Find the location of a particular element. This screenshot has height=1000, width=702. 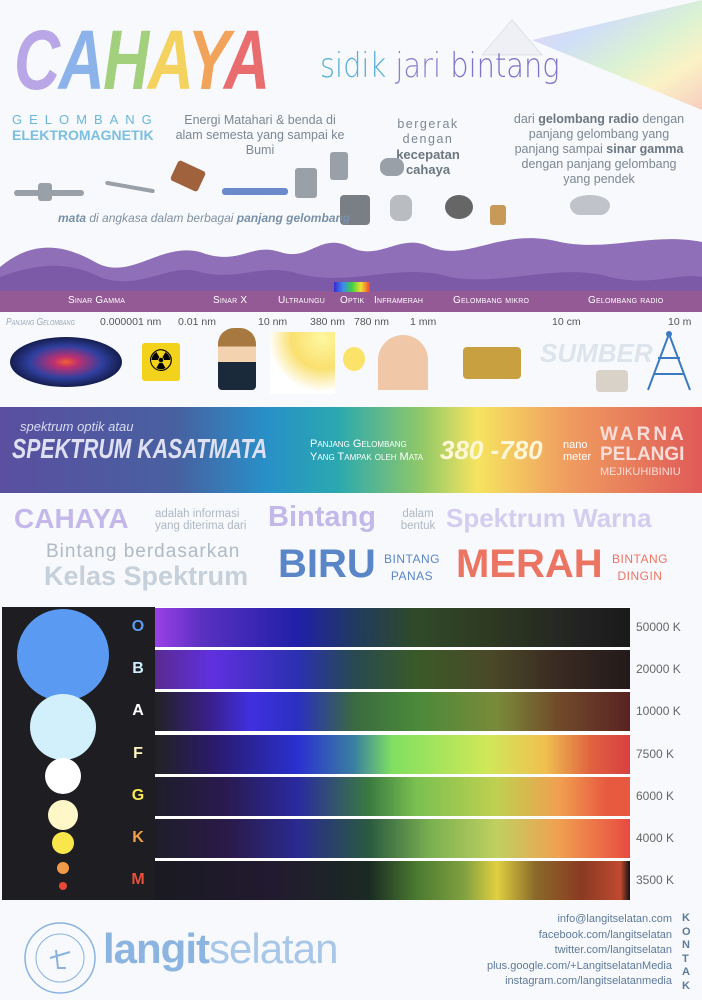

statement-dalam: dalam bentuk is located at coordinates (418, 520).